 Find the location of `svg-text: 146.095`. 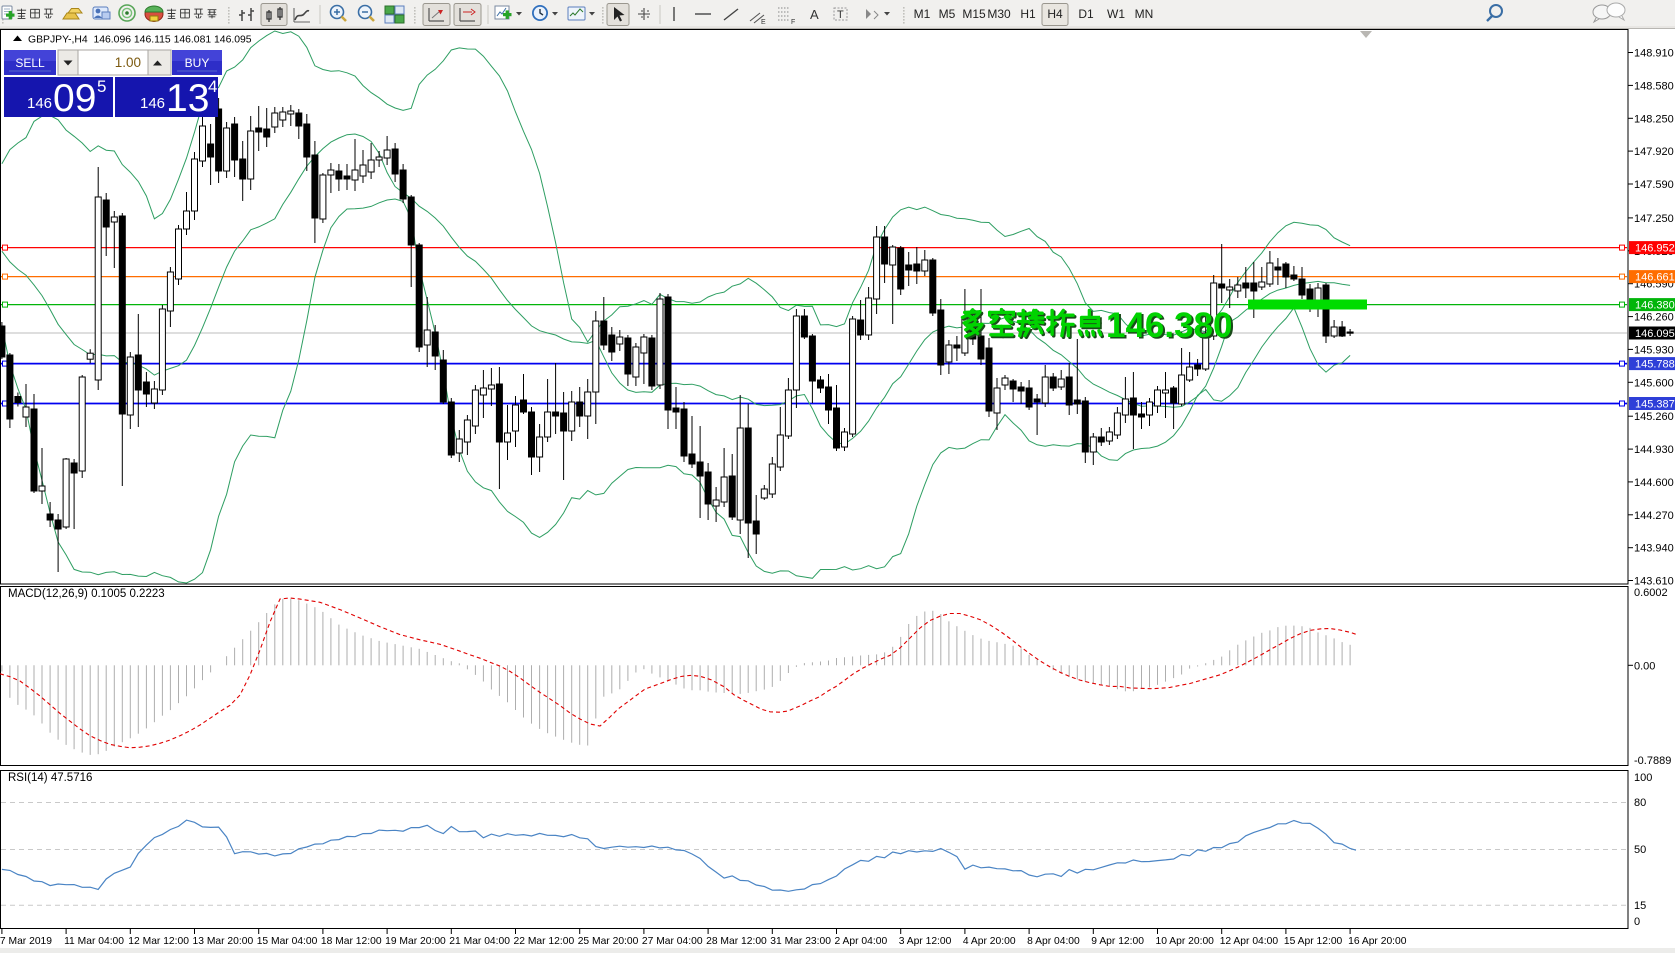

svg-text: 146.095 is located at coordinates (1655, 334).